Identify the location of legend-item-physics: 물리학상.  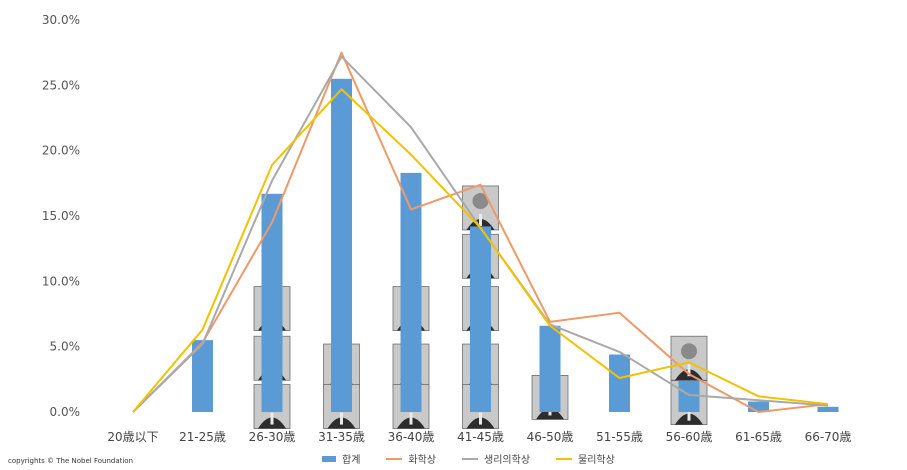
(585, 458).